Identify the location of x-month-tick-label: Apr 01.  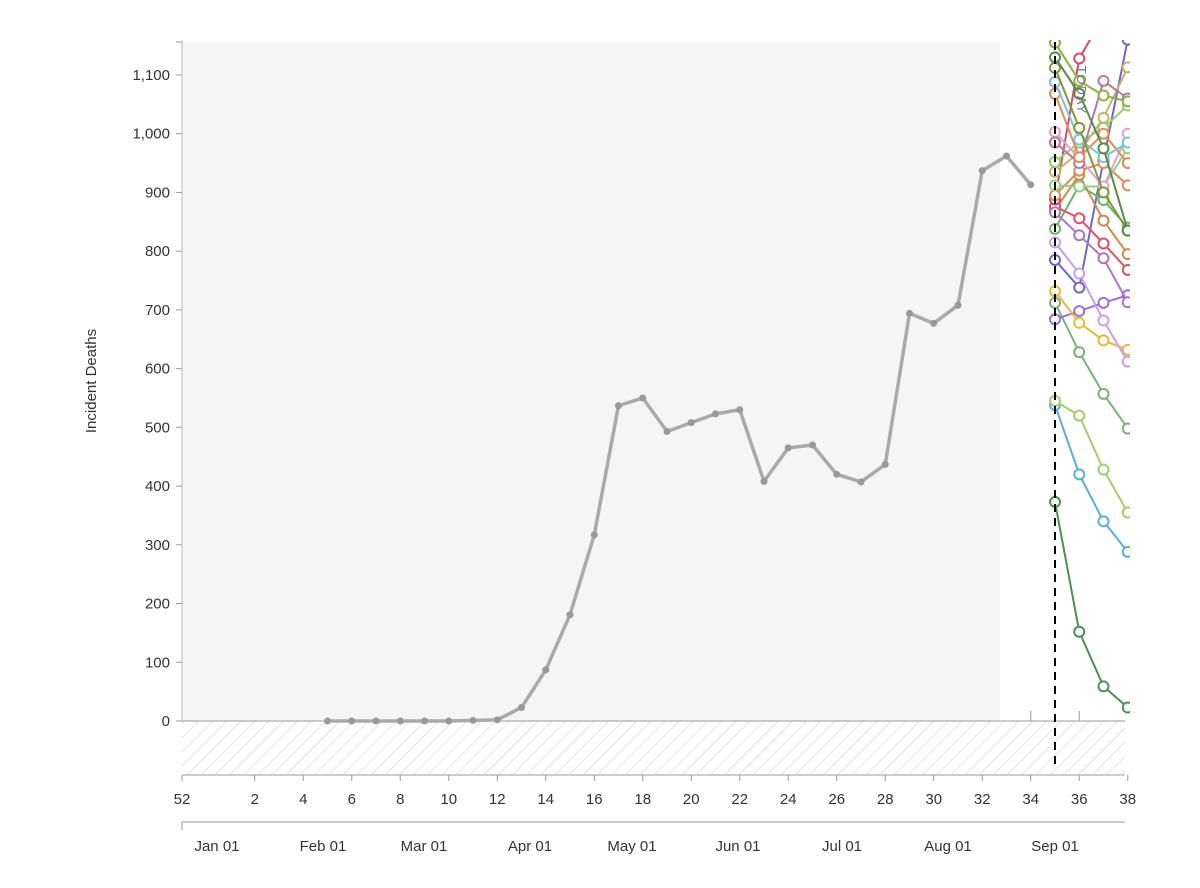
(530, 846).